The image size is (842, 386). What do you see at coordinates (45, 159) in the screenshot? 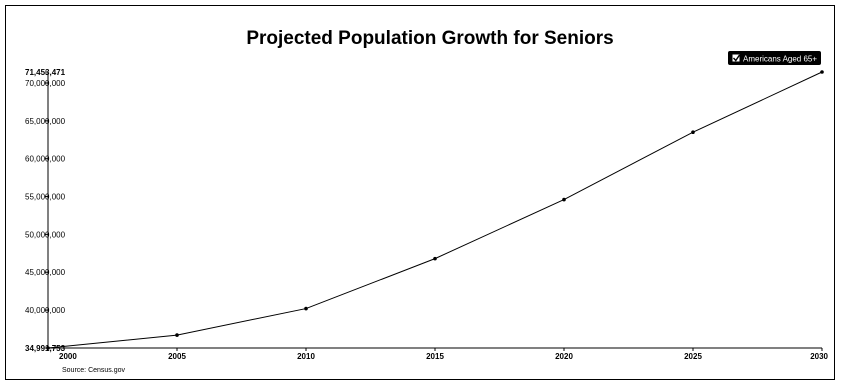
I see `y-tick-label: 60,000,000` at bounding box center [45, 159].